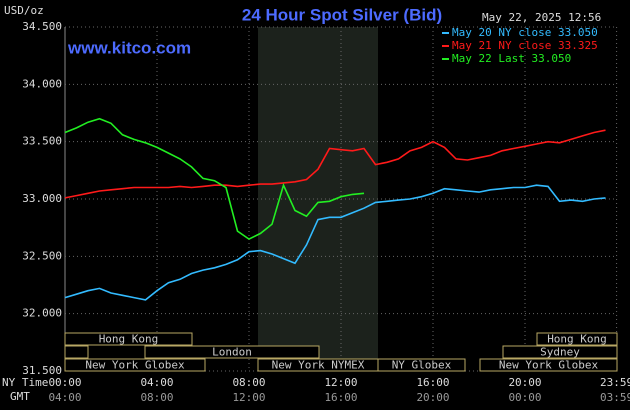  I want to click on x-tick-label: 20:00, so click(524, 382).